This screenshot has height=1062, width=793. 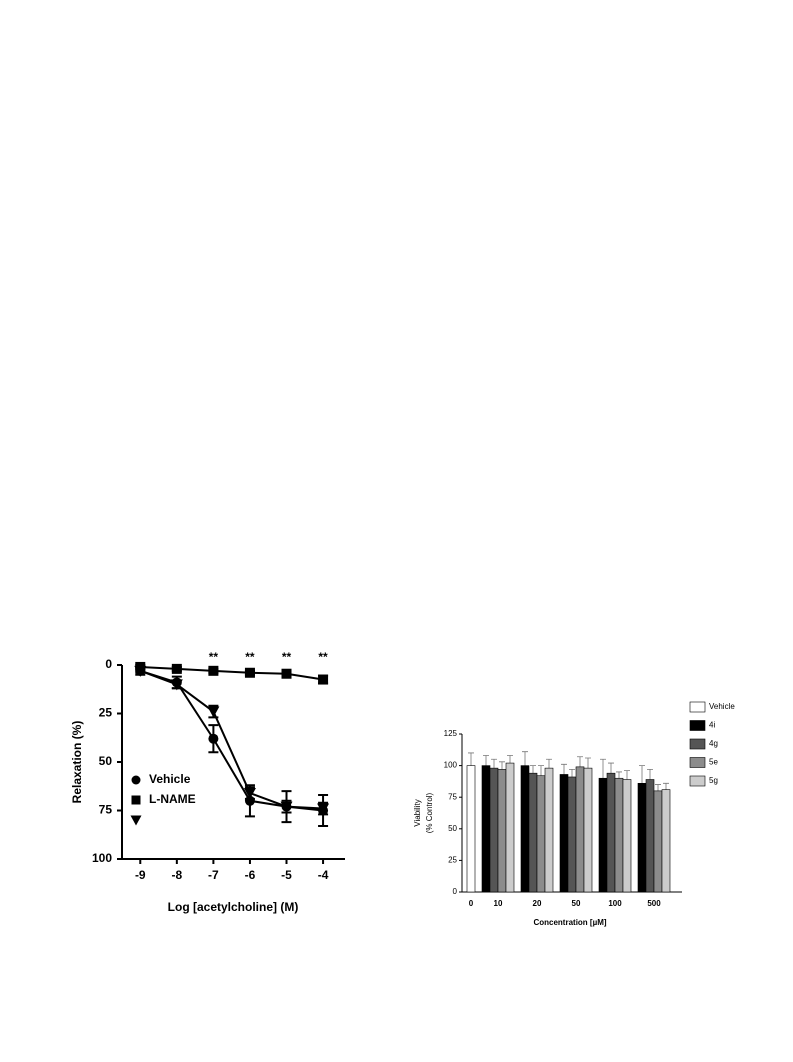 What do you see at coordinates (576, 903) in the screenshot?
I see `x-tick-label: 50` at bounding box center [576, 903].